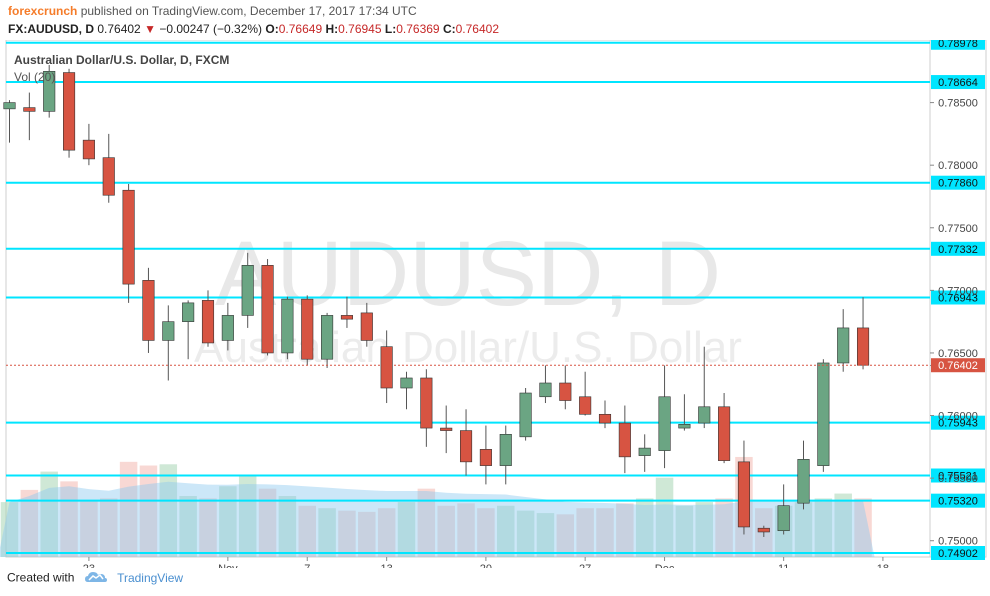 The width and height of the screenshot is (990, 596). What do you see at coordinates (958, 104) in the screenshot?
I see `price-tick-label: 0.78500` at bounding box center [958, 104].